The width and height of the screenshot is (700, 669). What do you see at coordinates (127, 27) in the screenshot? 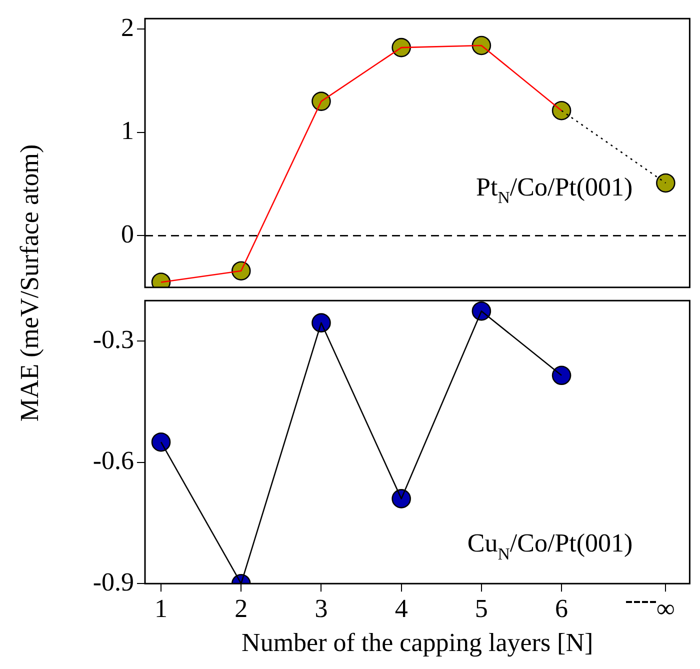
I see `y-tick-label: 2` at bounding box center [127, 27].